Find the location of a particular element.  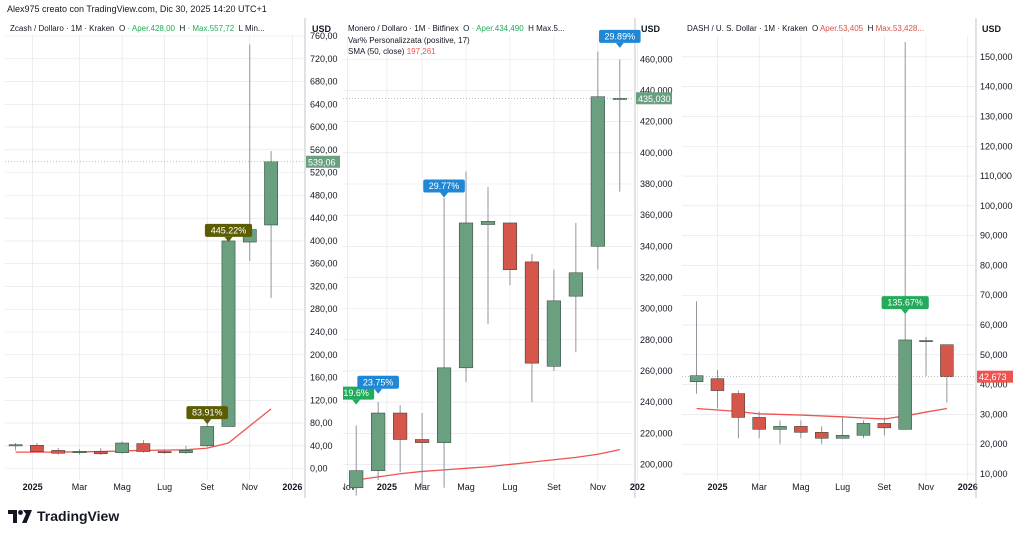

tradingview-wordmark: TradingView is located at coordinates (78, 516).